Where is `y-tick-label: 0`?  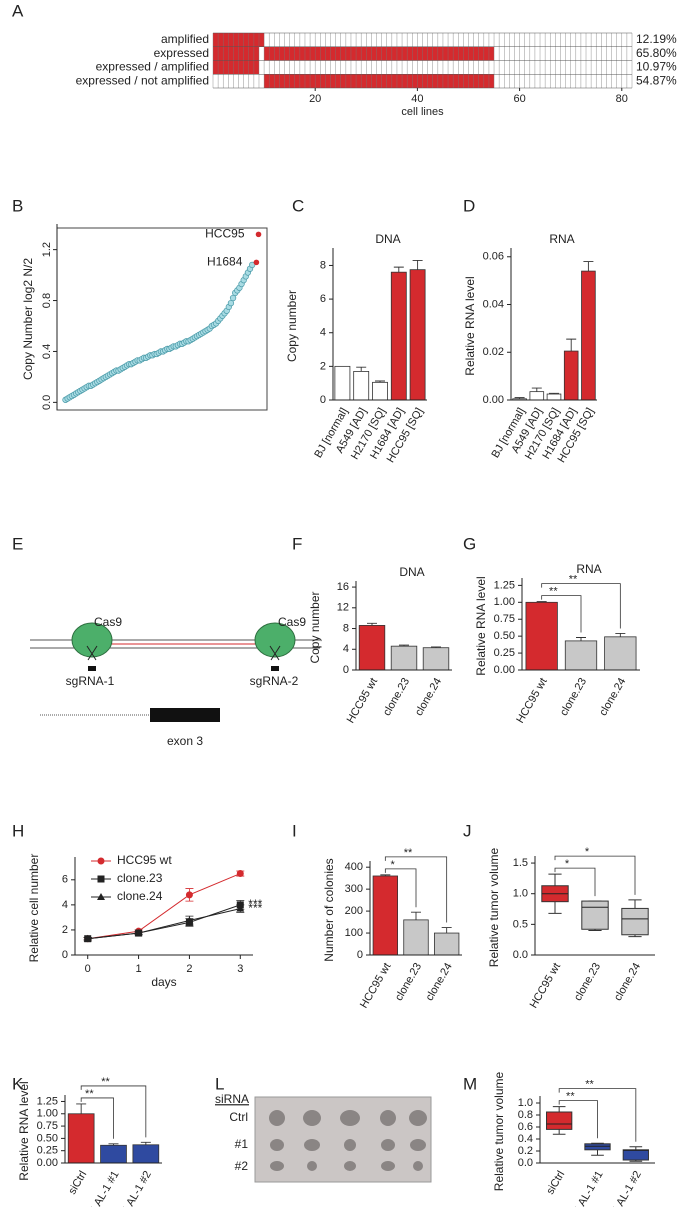 y-tick-label: 0 is located at coordinates (360, 955).